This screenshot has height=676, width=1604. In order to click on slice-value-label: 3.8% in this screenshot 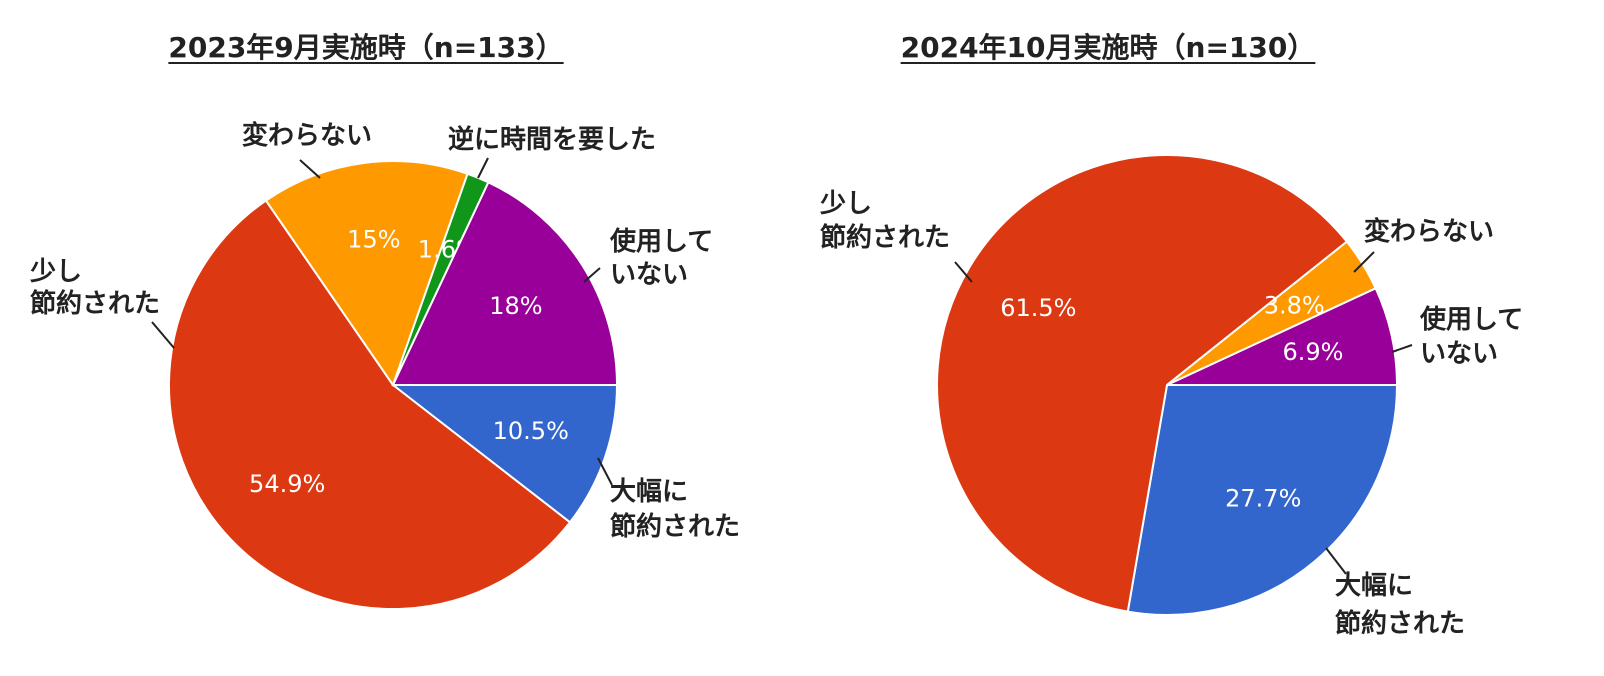, I will do `click(1294, 305)`.